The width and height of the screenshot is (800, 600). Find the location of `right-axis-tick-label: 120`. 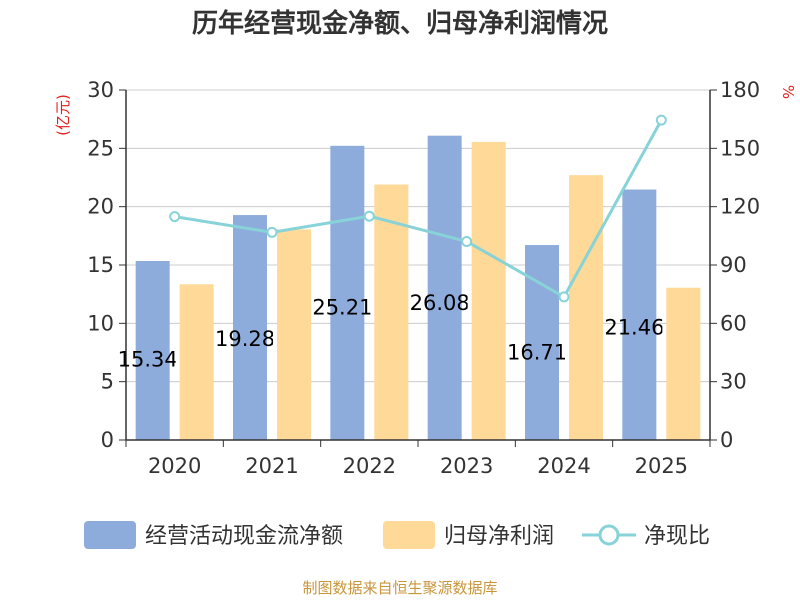

right-axis-tick-label: 120 is located at coordinates (740, 207).